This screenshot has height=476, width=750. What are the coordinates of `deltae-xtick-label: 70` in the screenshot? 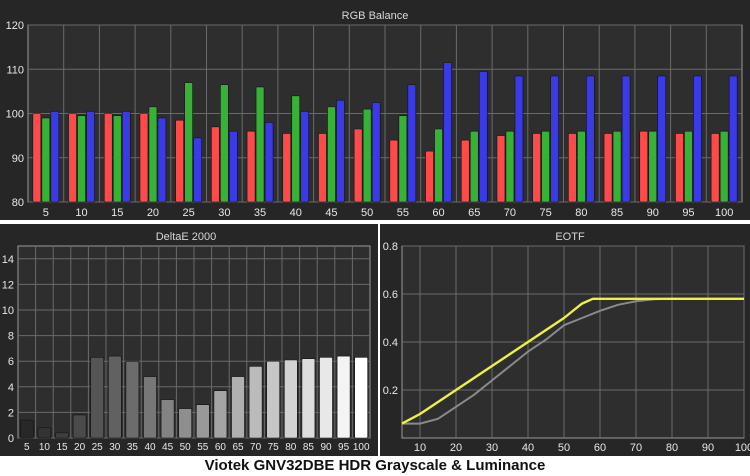 It's located at (256, 447).